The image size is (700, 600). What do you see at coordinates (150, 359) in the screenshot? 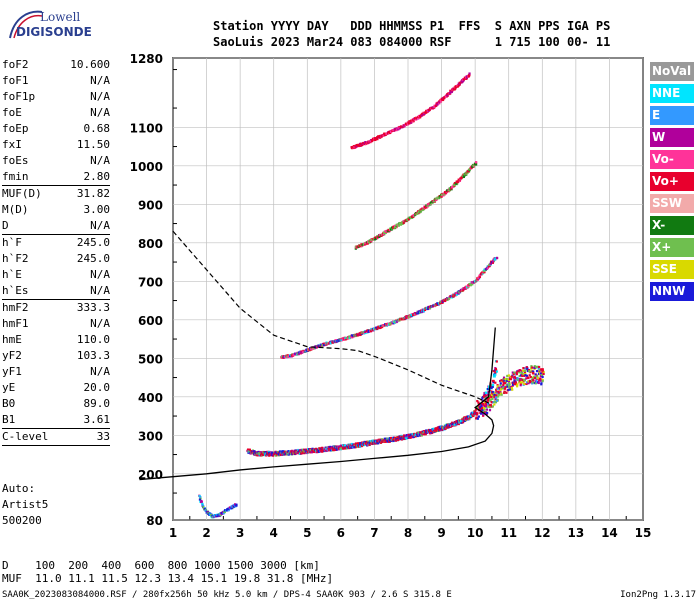
I see `y-tick-label: 500` at bounding box center [150, 359].